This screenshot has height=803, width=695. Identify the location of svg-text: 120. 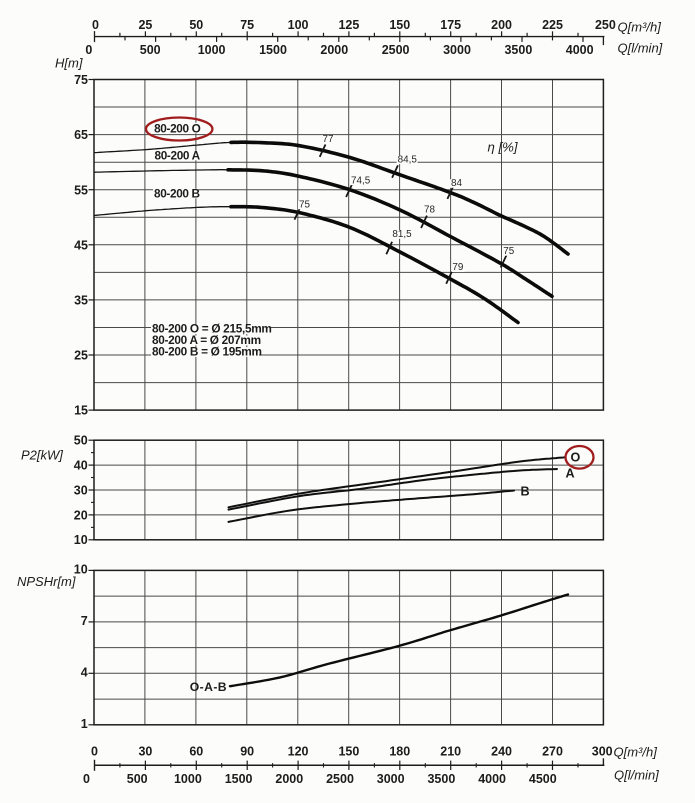
(298, 752).